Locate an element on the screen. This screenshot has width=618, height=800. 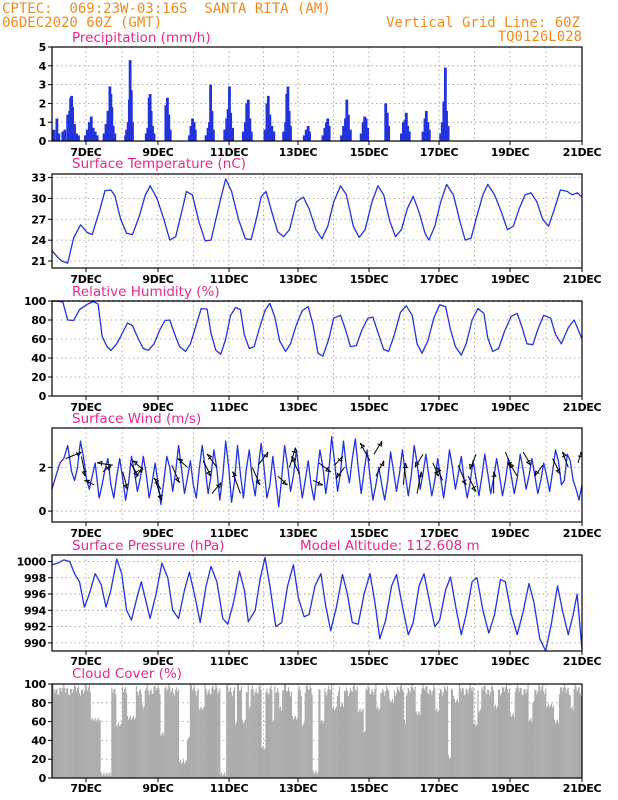
y-tick-label: 80 is located at coordinates (38, 320).